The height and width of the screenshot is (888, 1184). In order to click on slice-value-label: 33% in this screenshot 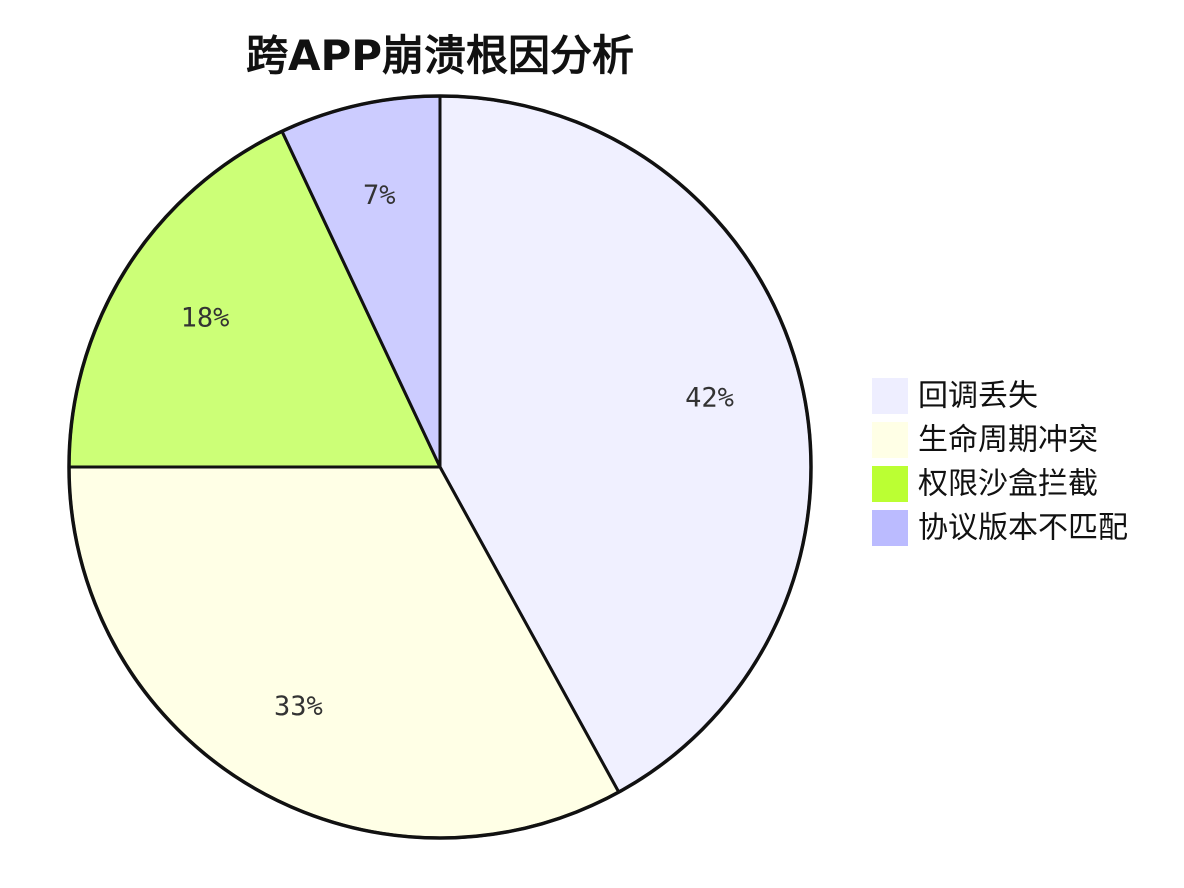, I will do `click(298, 706)`.